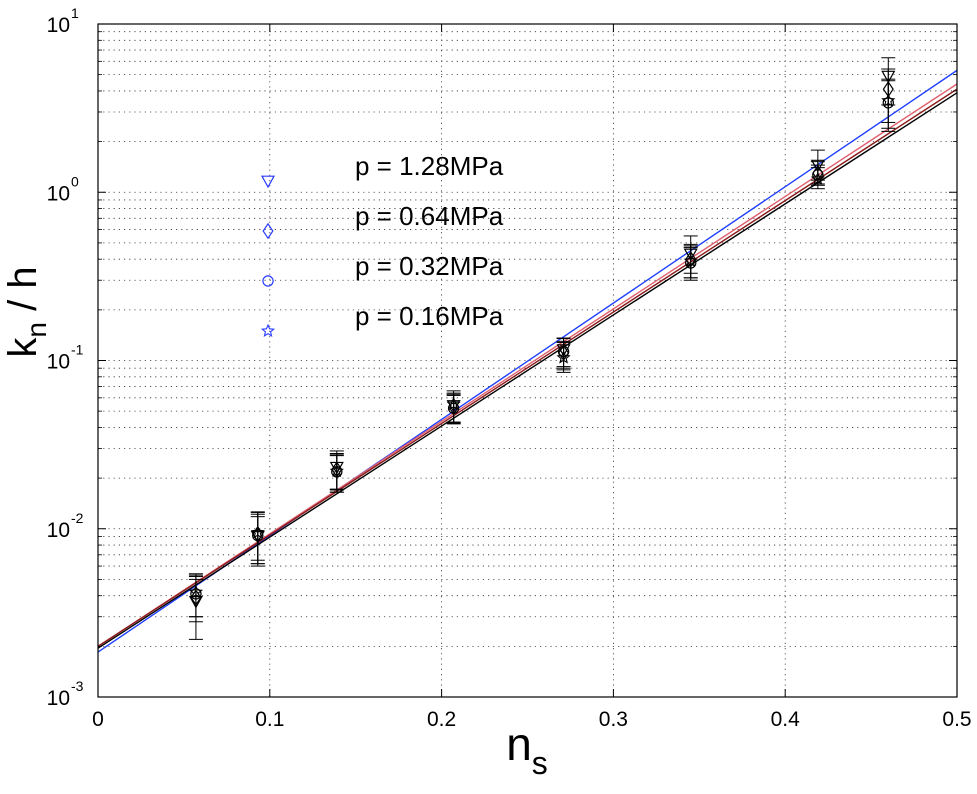  I want to click on y-tick-label-exponent: 0, so click(75, 181).